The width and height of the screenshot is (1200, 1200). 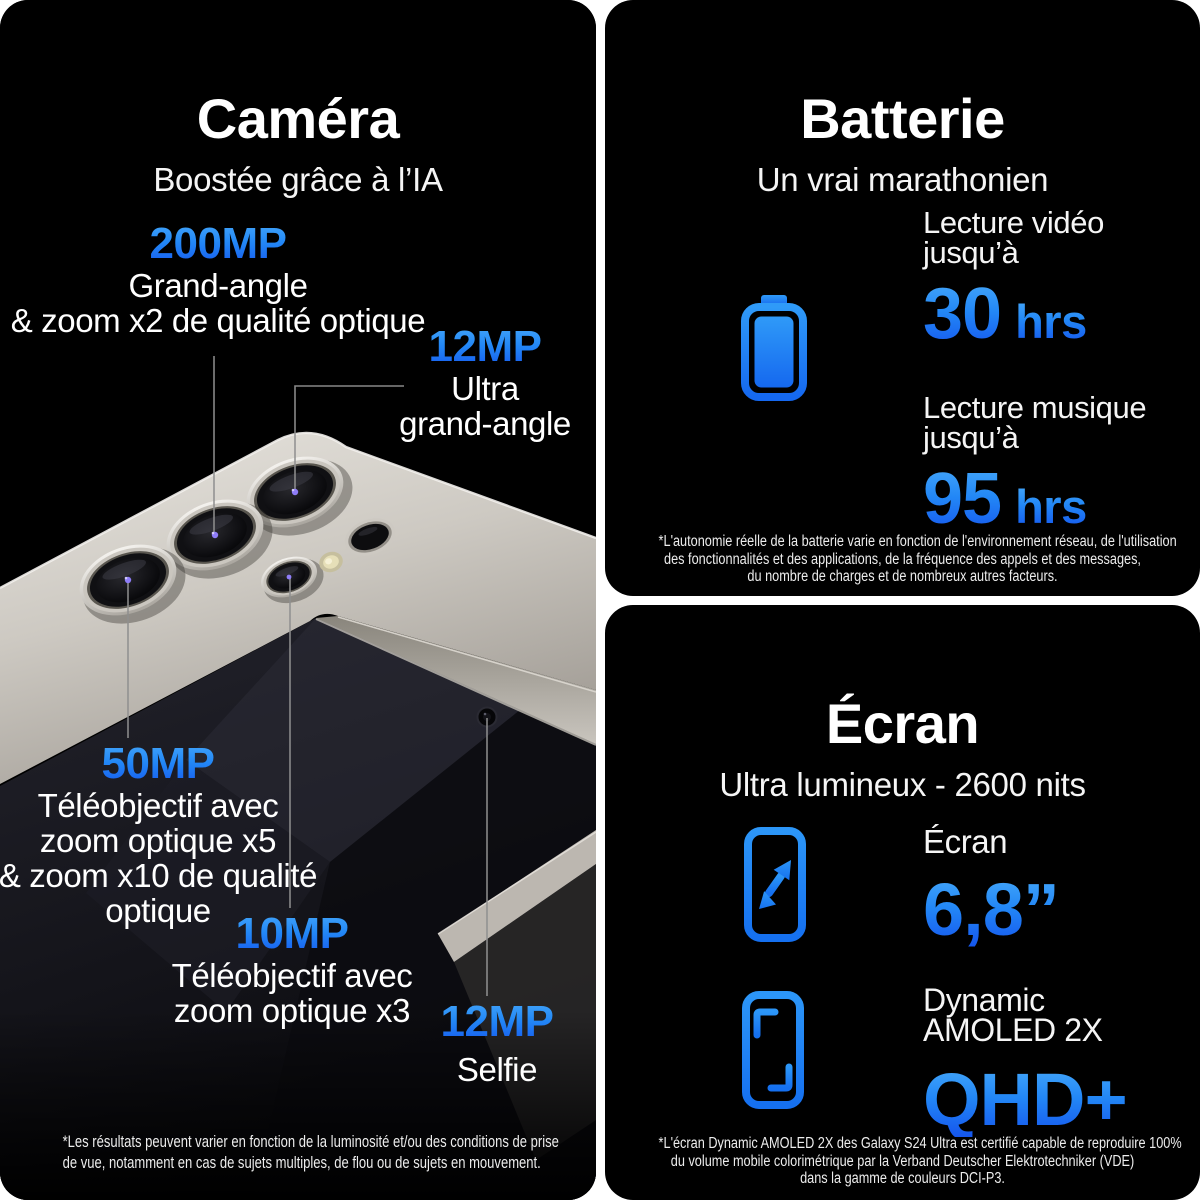 I want to click on spec-tele5-line3: & zoom x10 de qualité, so click(x=159, y=875).